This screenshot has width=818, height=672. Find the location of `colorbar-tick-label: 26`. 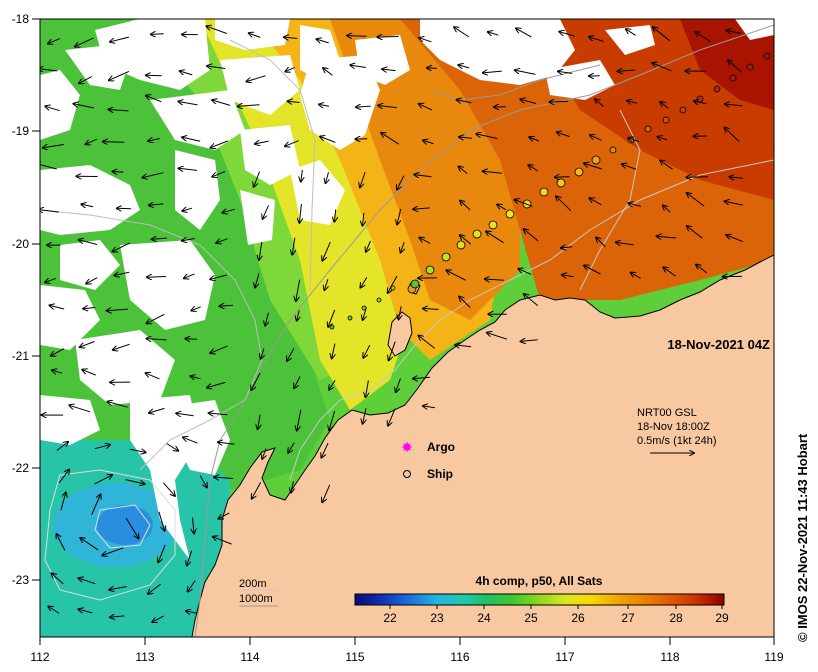

colorbar-tick-label: 26 is located at coordinates (578, 618).